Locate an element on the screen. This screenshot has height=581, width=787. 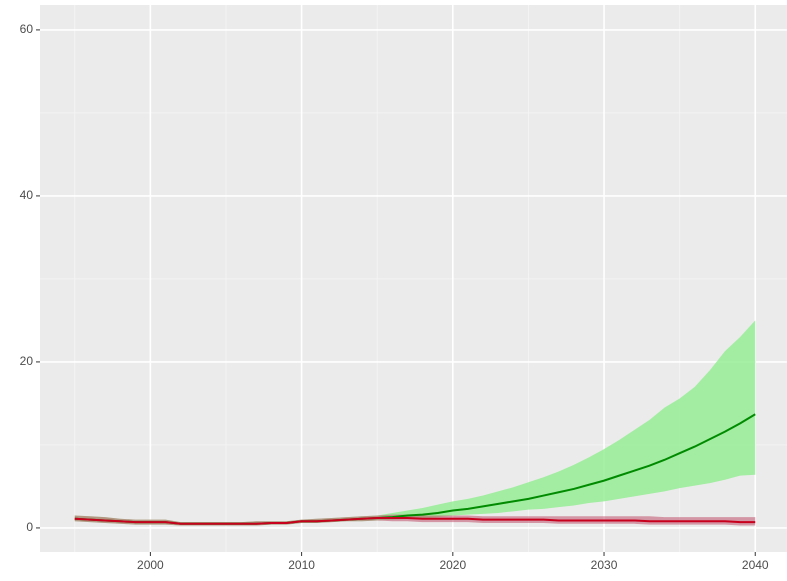
y-tick-label: 20 is located at coordinates (27, 361).